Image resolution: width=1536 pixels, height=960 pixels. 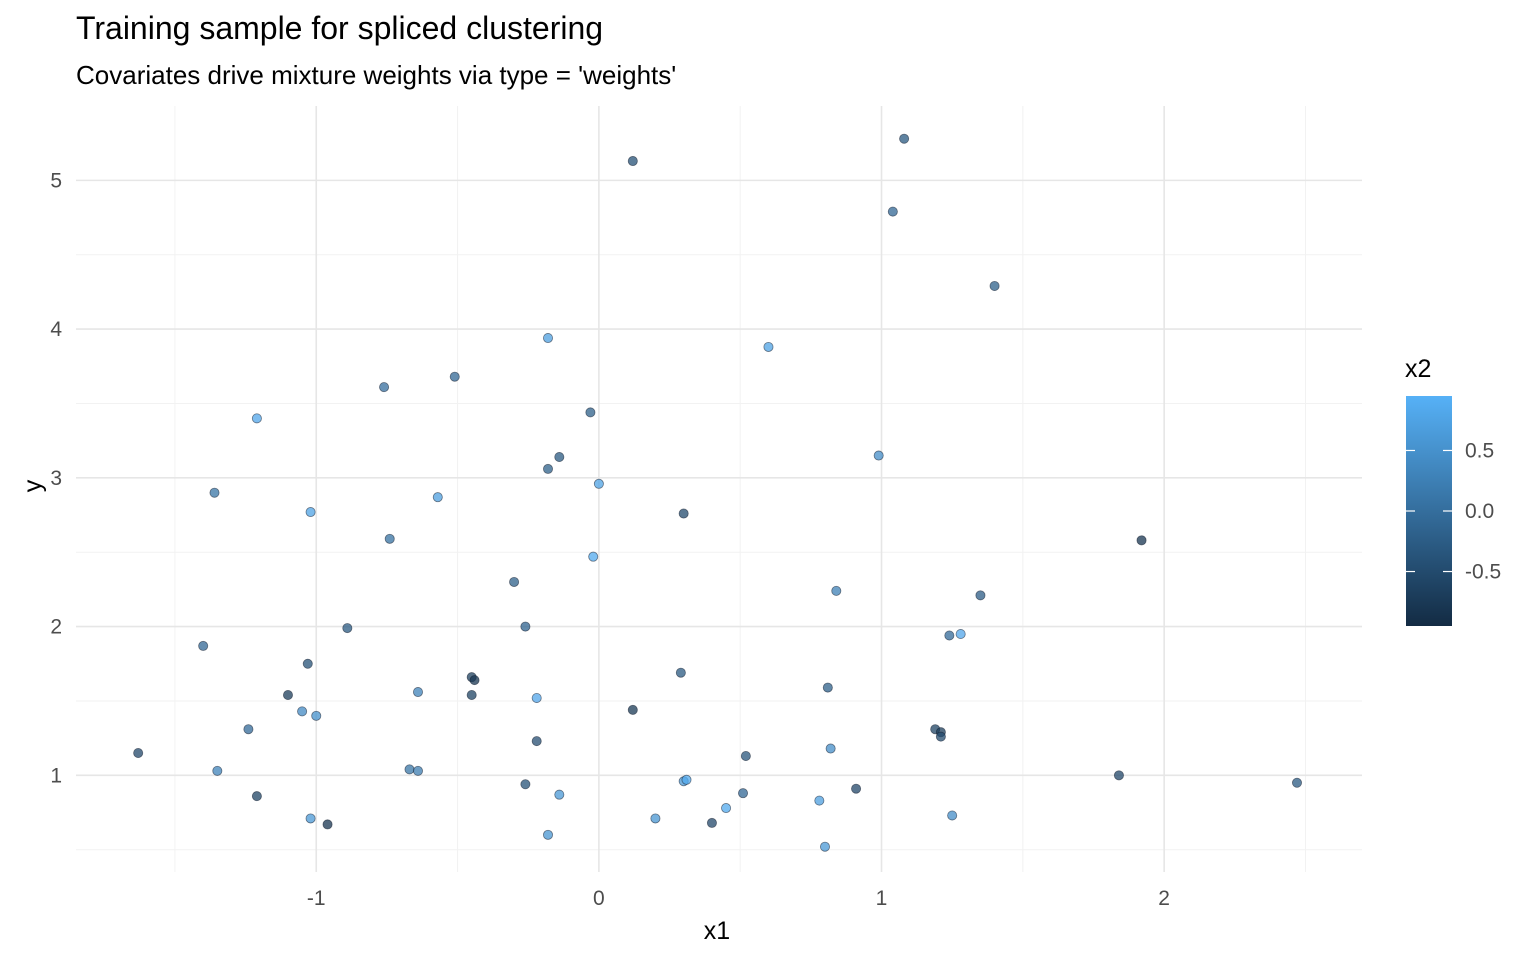 What do you see at coordinates (33, 485) in the screenshot?
I see `y-axis-title: y` at bounding box center [33, 485].